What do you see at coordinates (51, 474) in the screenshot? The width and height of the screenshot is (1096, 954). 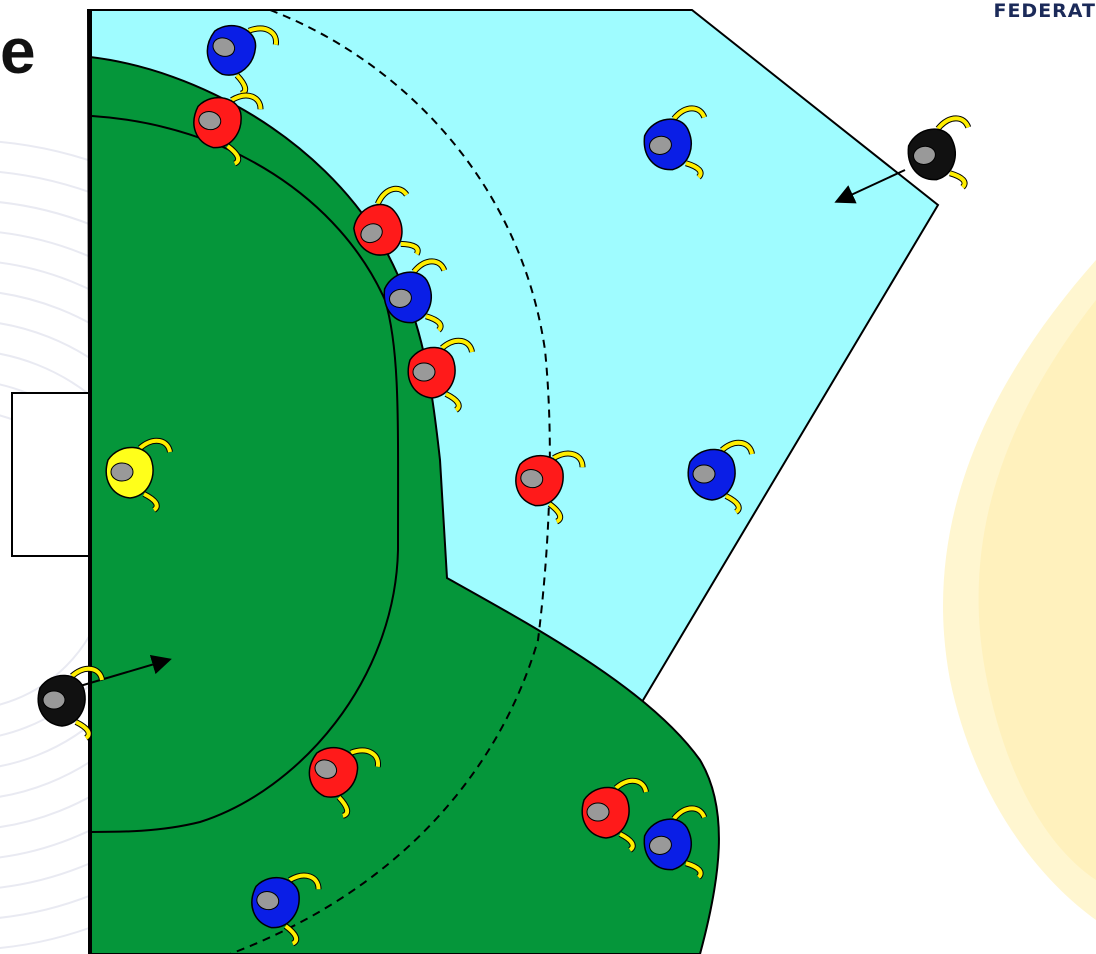 I see `goal` at bounding box center [51, 474].